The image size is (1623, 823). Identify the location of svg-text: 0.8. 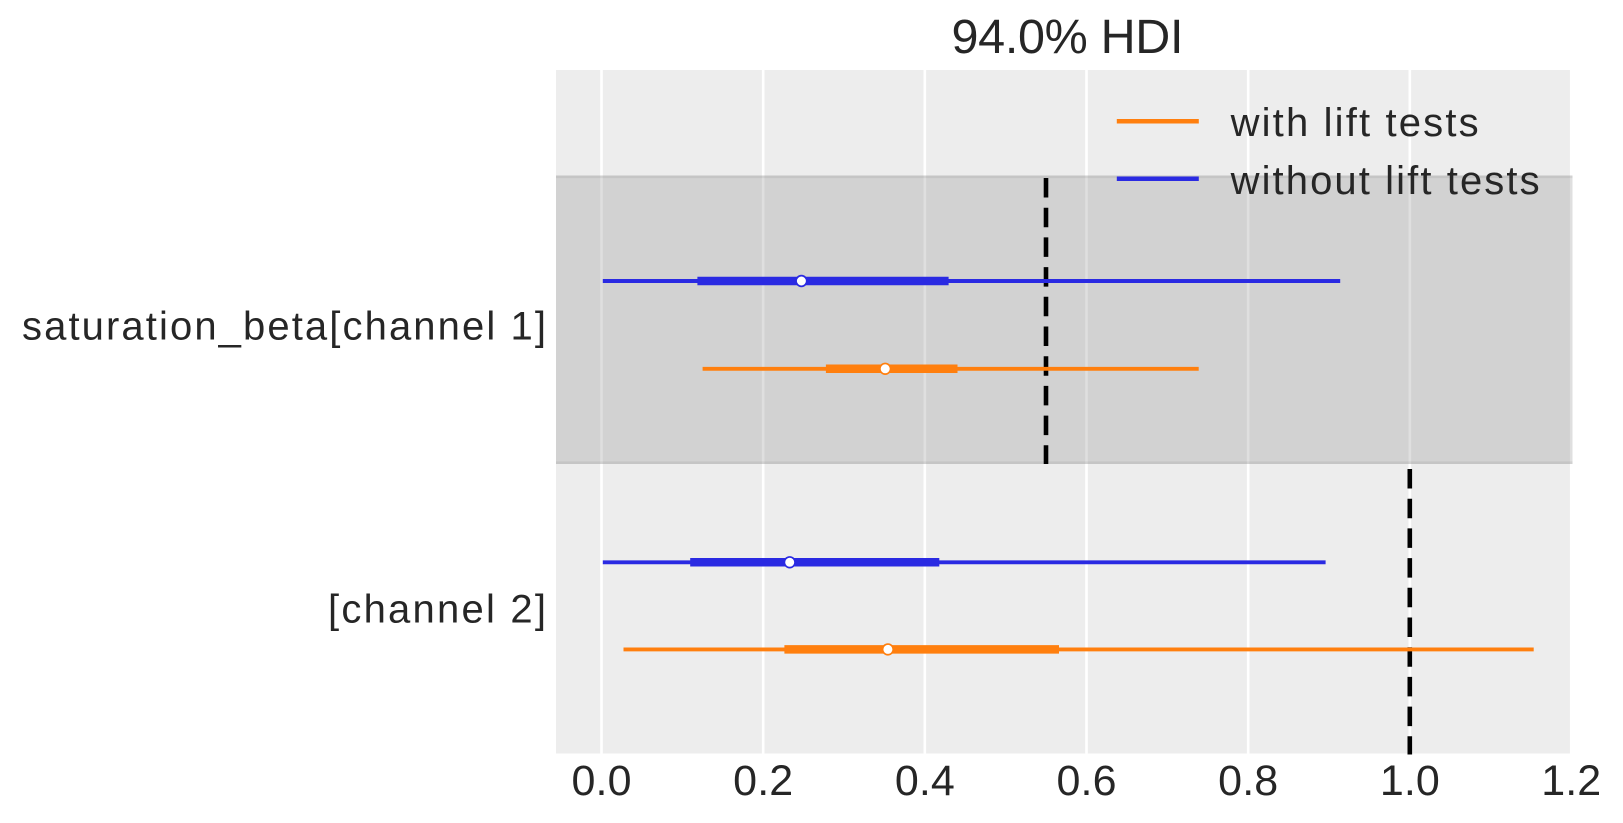
(1248, 781).